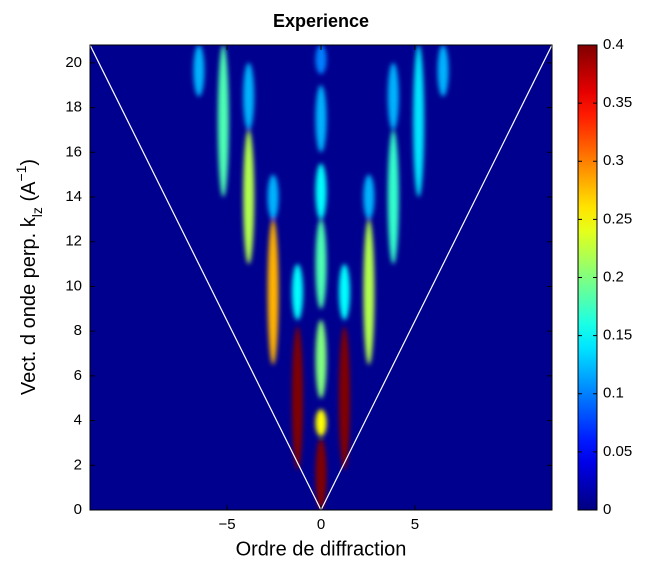 The image size is (658, 565). I want to click on y-tick-label: 2, so click(78, 464).